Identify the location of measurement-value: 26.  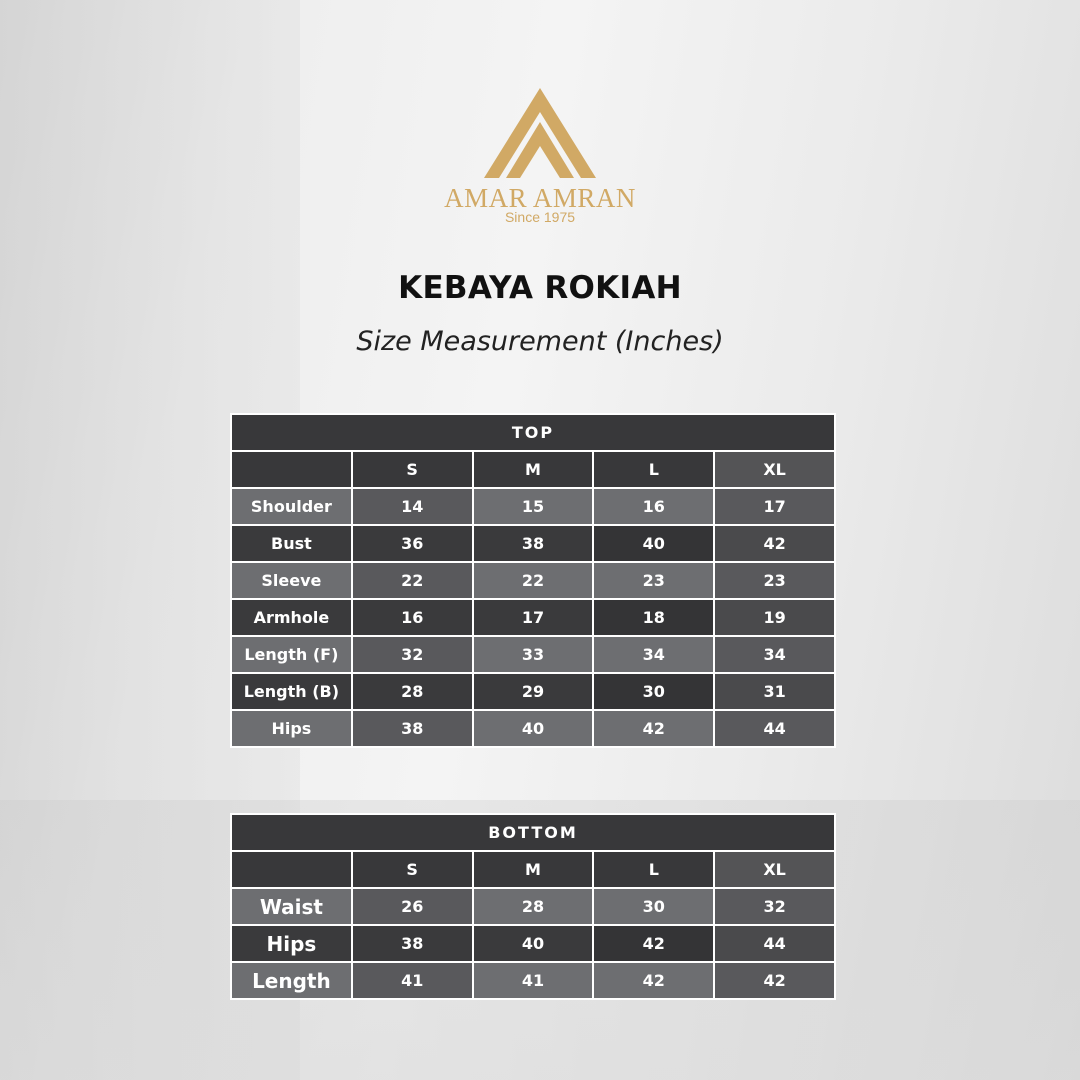
(412, 906).